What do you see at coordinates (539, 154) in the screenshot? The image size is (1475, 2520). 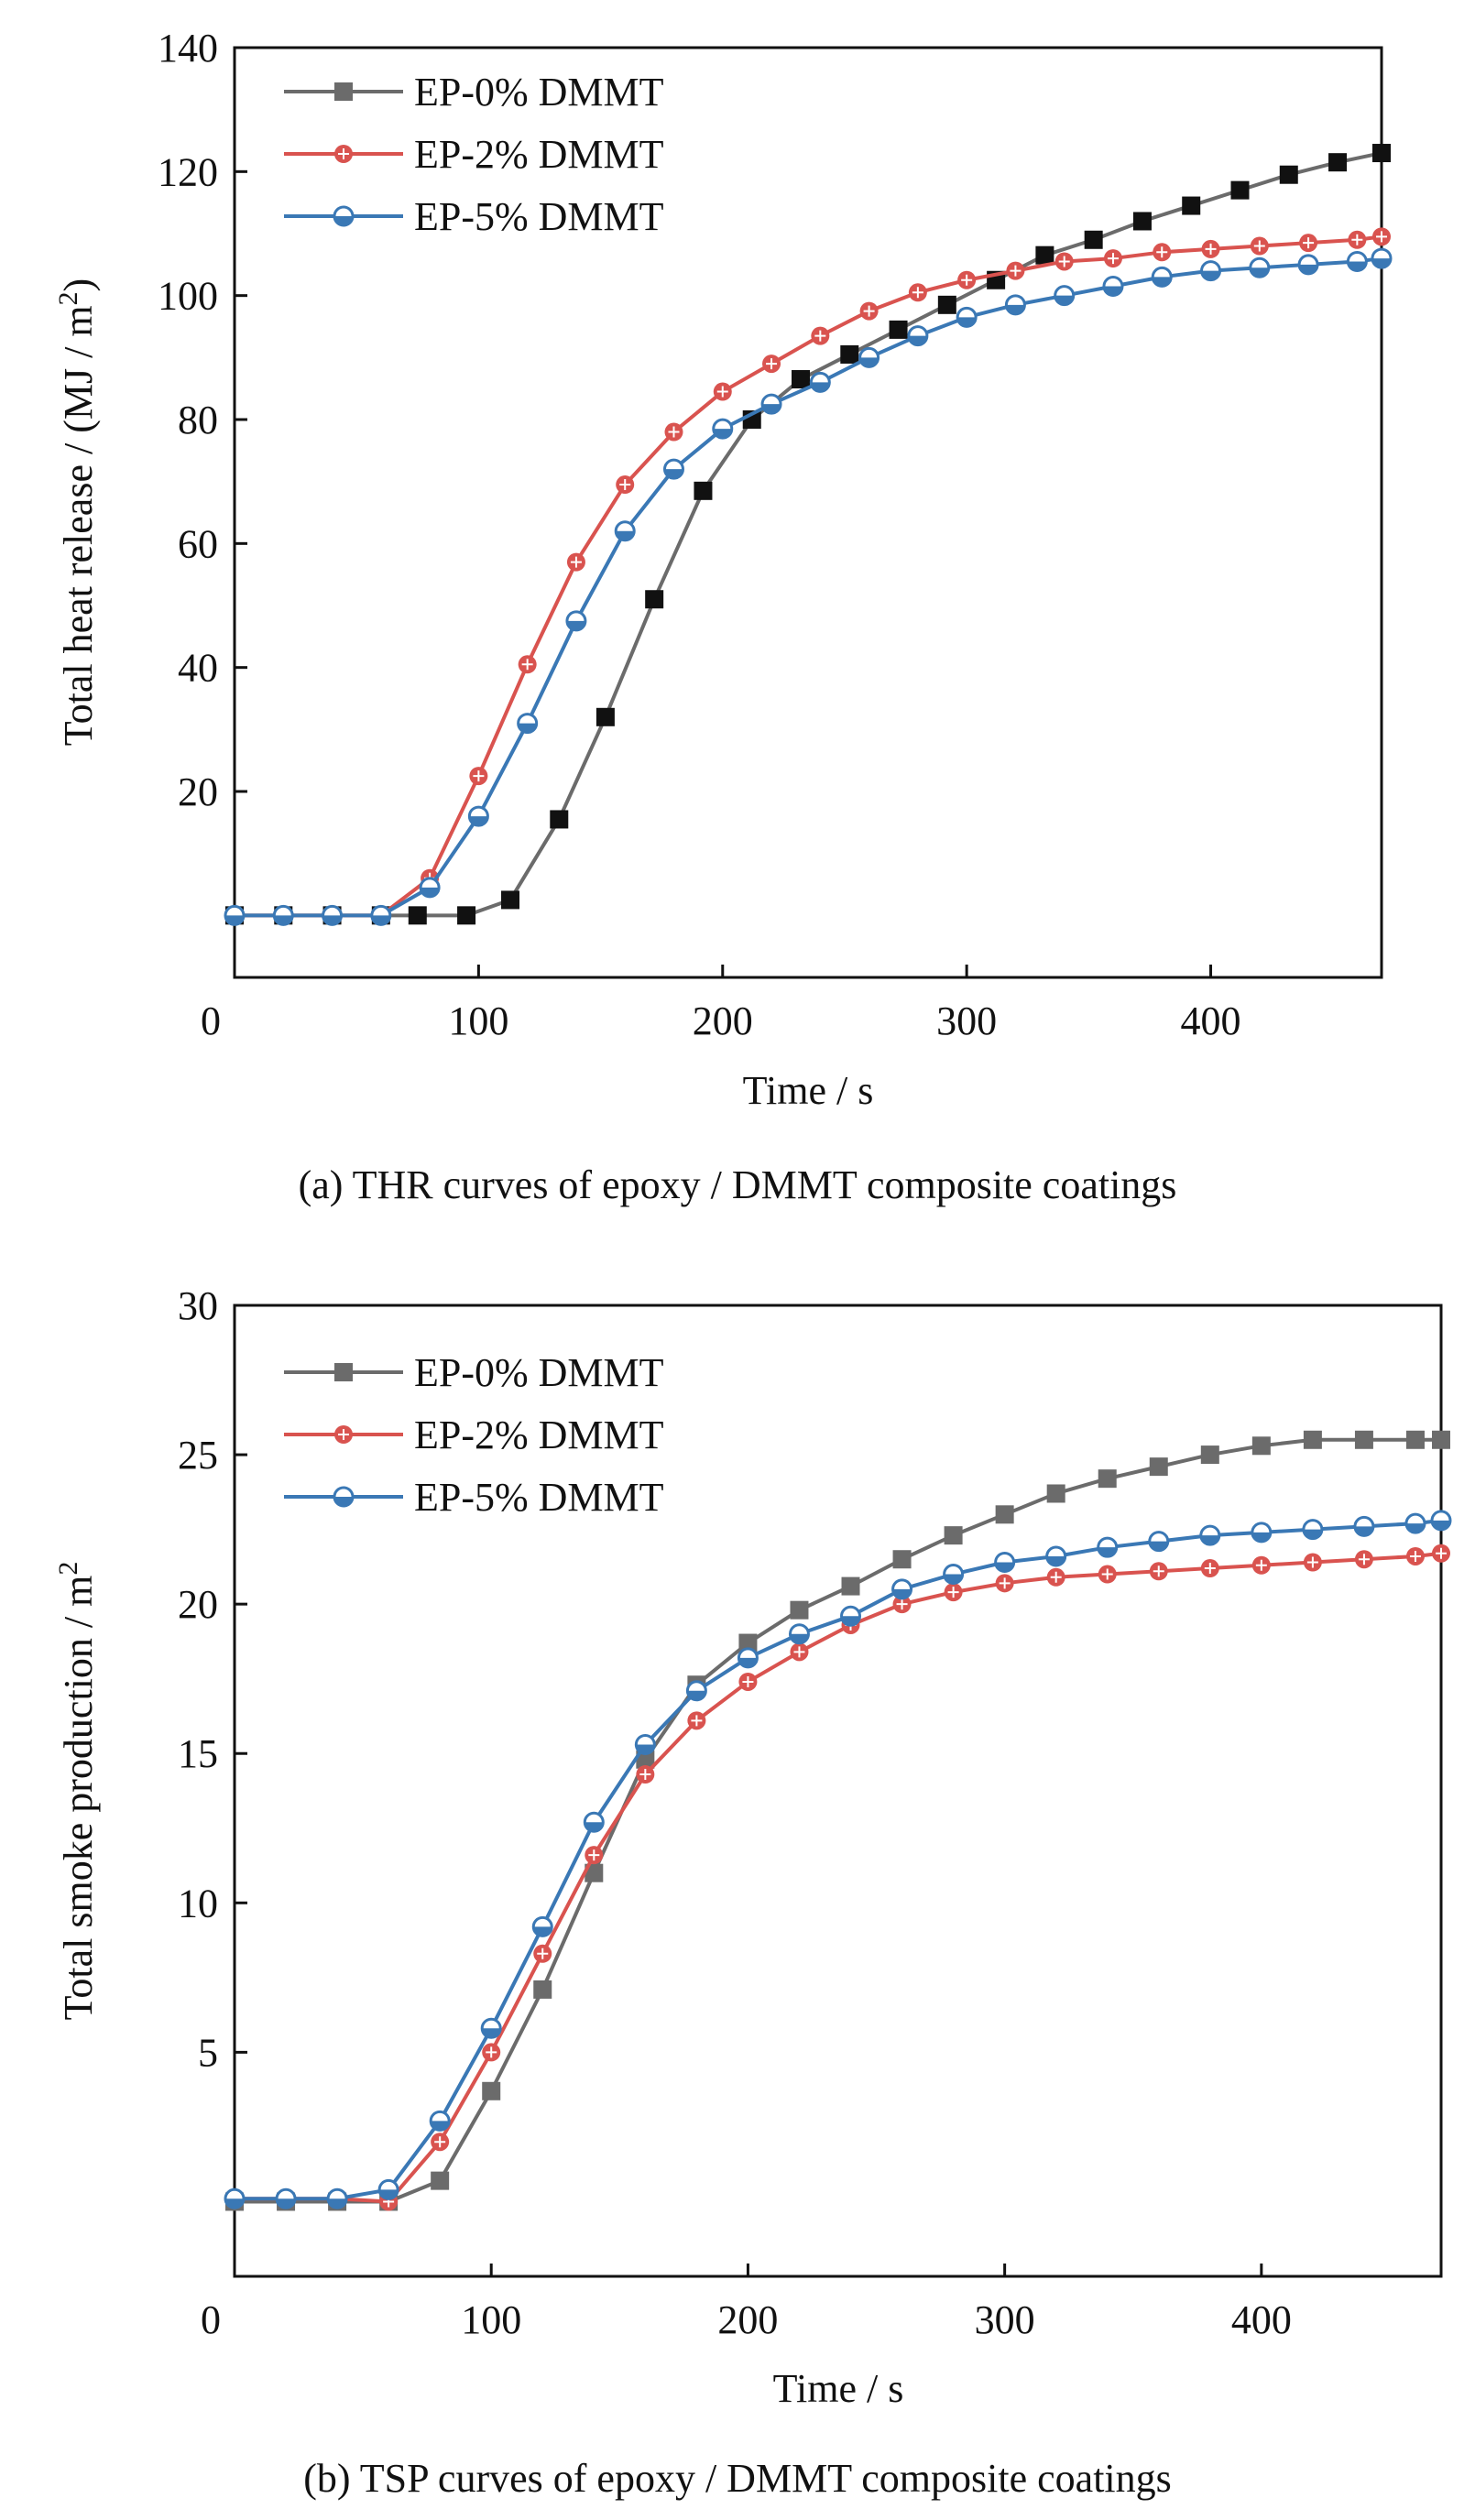 I see `legend-label: EP-2% DMMT` at bounding box center [539, 154].